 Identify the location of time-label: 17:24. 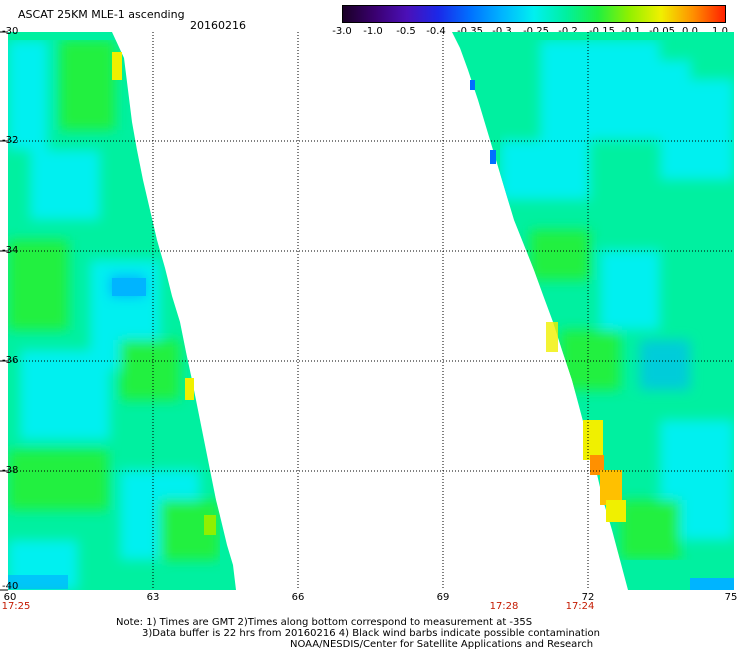
(580, 606).